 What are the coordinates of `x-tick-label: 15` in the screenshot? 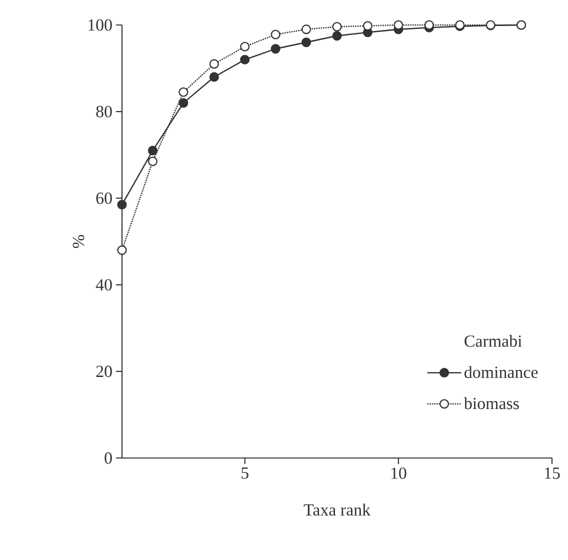 It's located at (552, 473).